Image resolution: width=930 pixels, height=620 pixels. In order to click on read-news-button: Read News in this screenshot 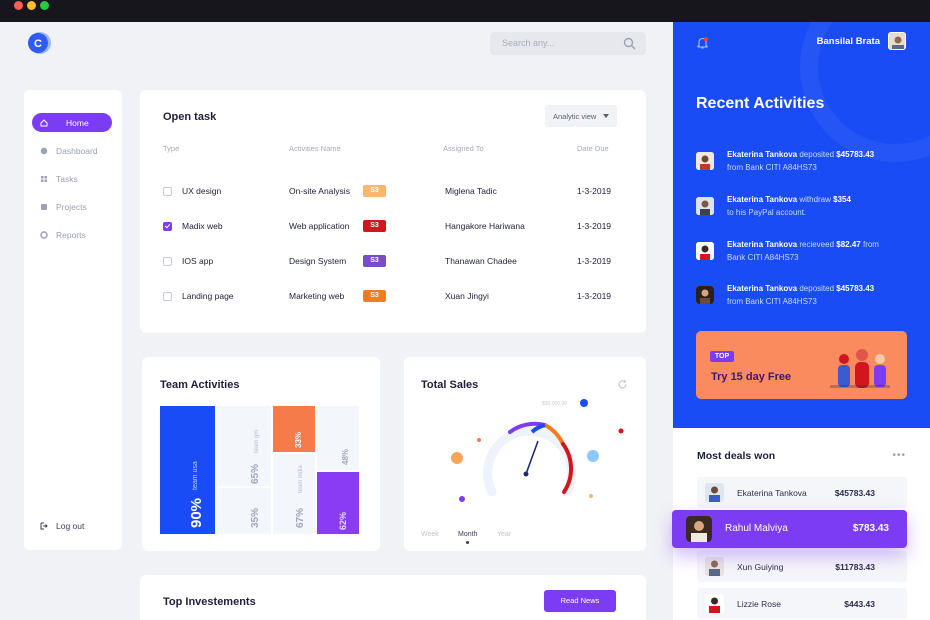, I will do `click(580, 601)`.